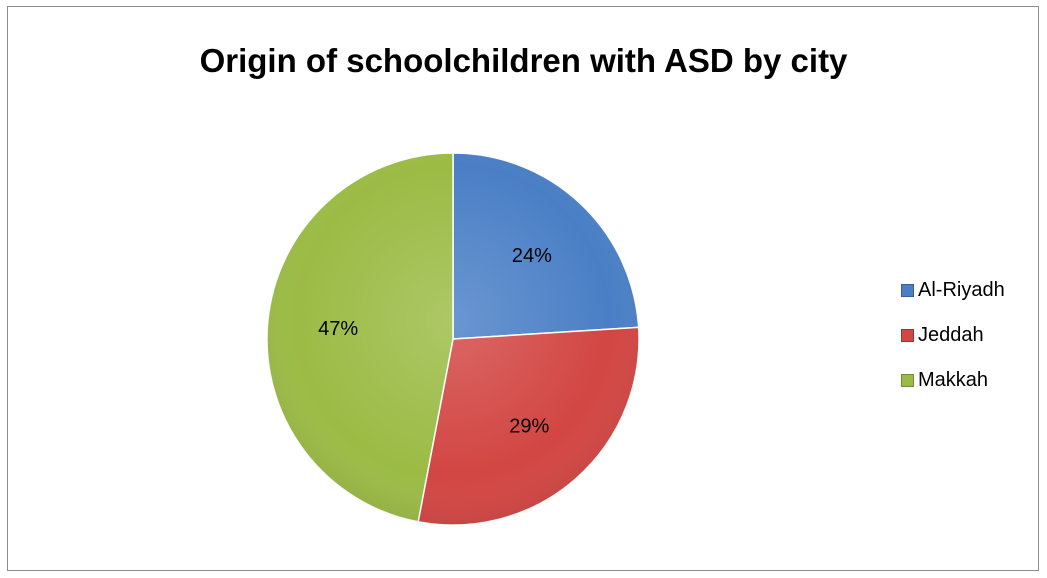 This screenshot has height=578, width=1047. I want to click on legend-label-jeddah: Jeddah, so click(951, 335).